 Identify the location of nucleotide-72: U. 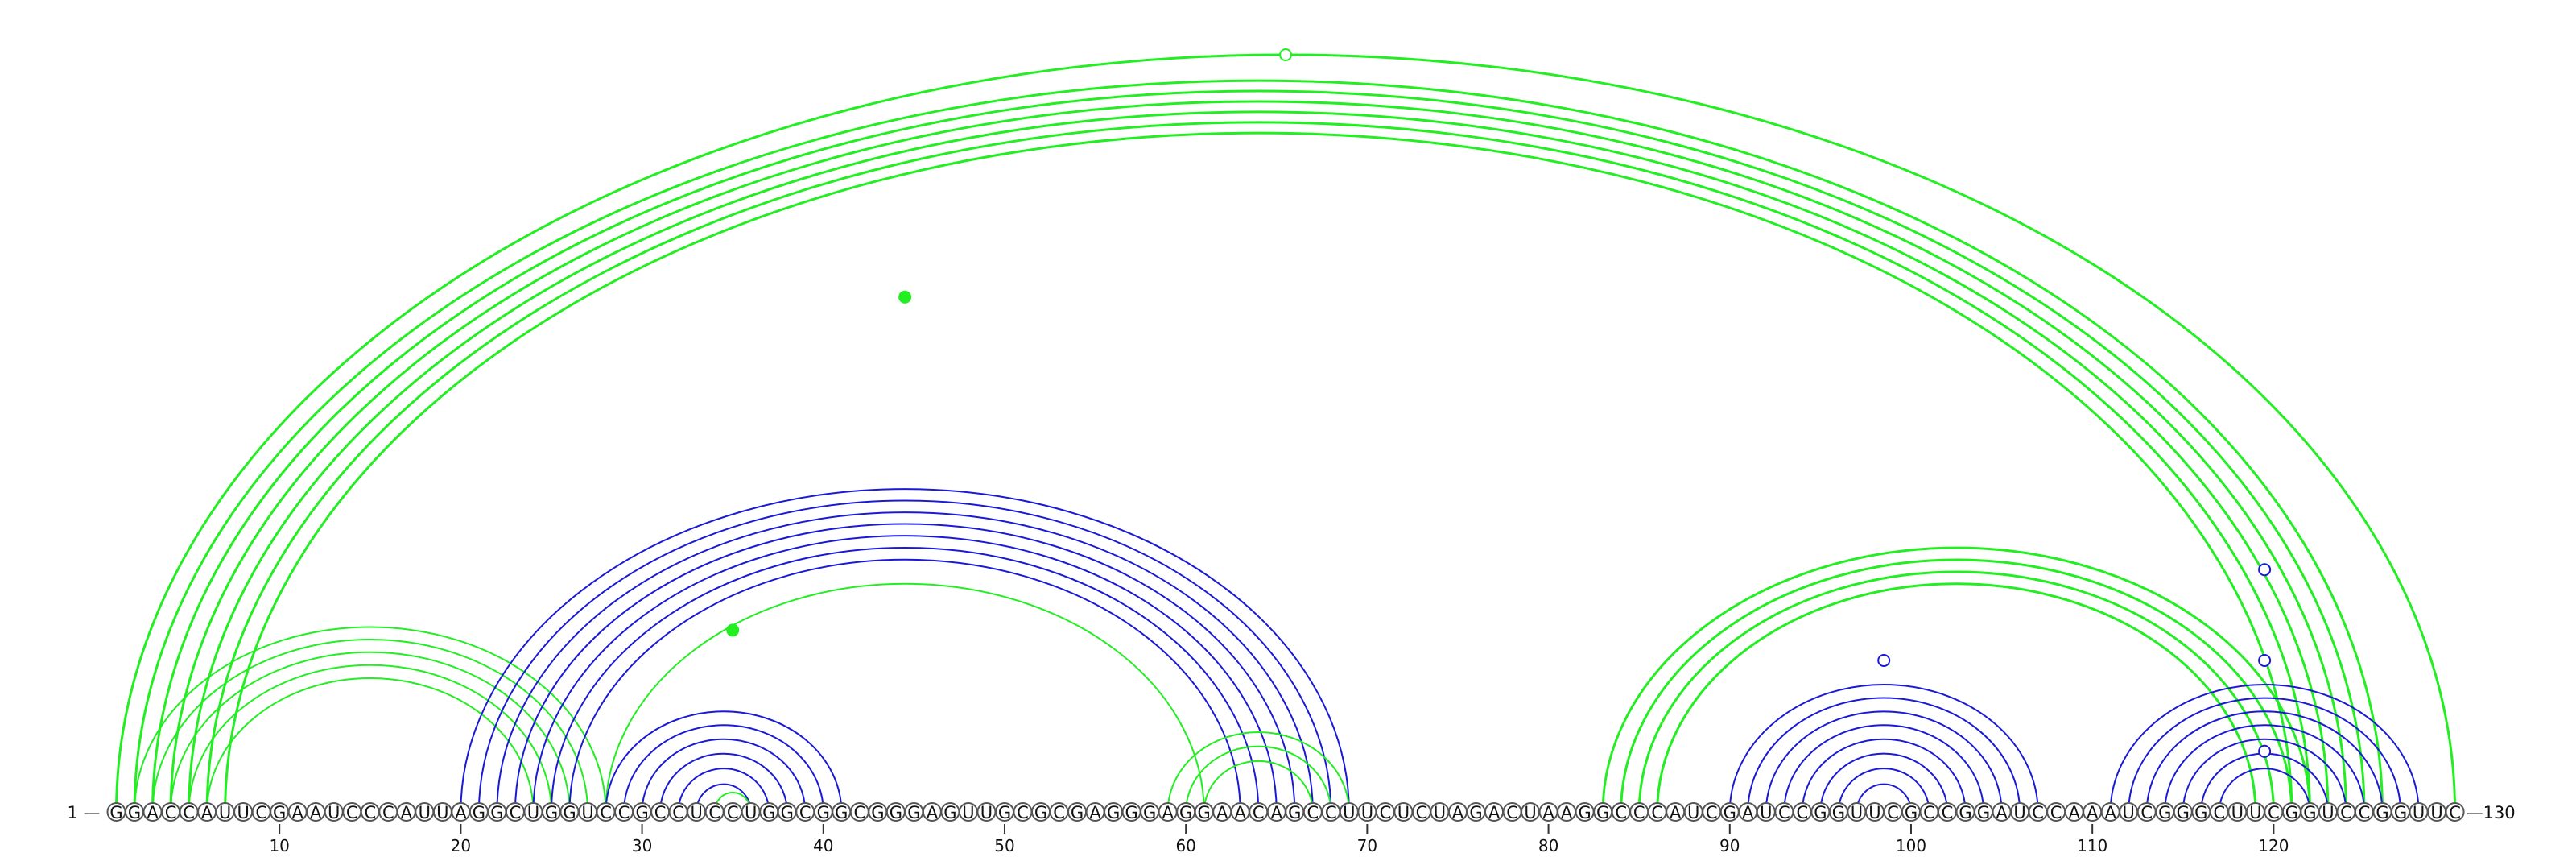
(1403, 812).